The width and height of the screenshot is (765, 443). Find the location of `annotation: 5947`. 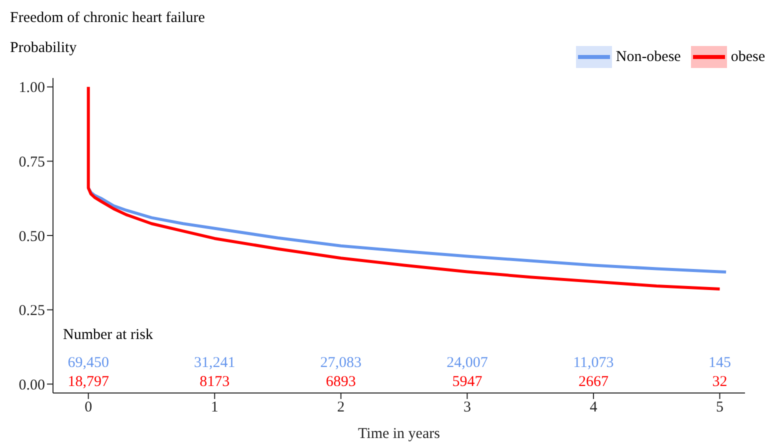

annotation: 5947 is located at coordinates (467, 383).